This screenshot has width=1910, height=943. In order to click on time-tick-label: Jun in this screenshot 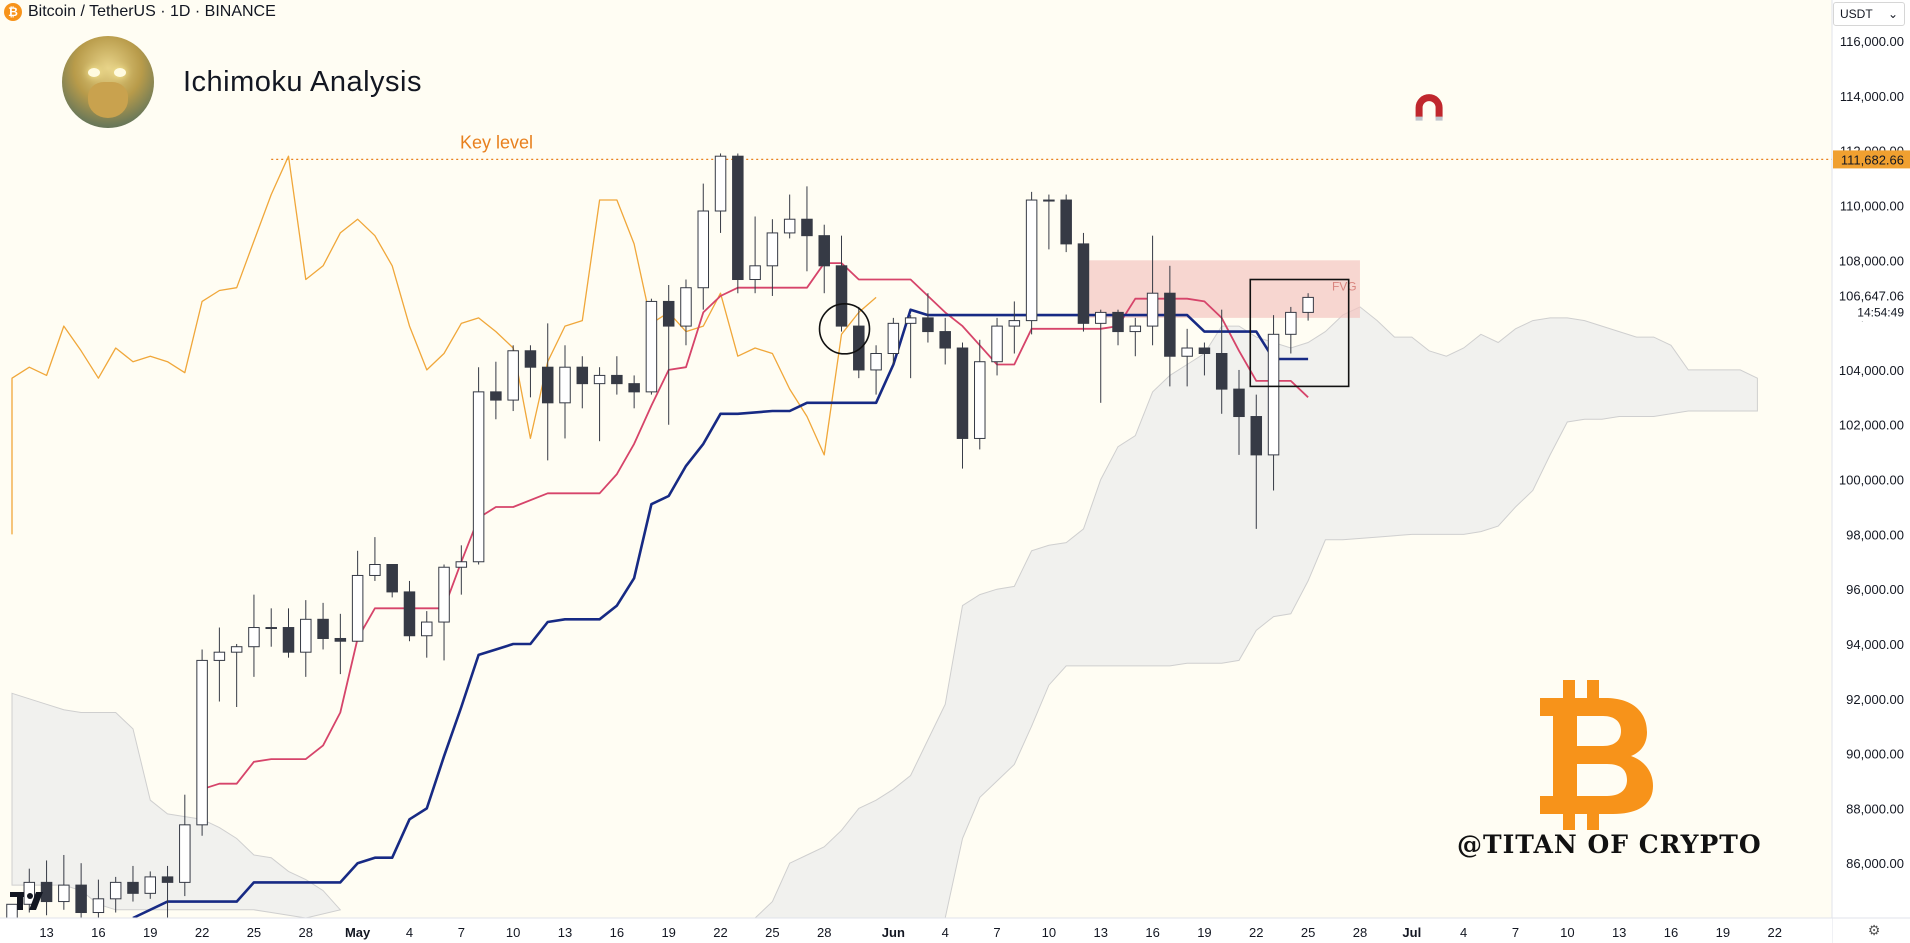, I will do `click(893, 932)`.